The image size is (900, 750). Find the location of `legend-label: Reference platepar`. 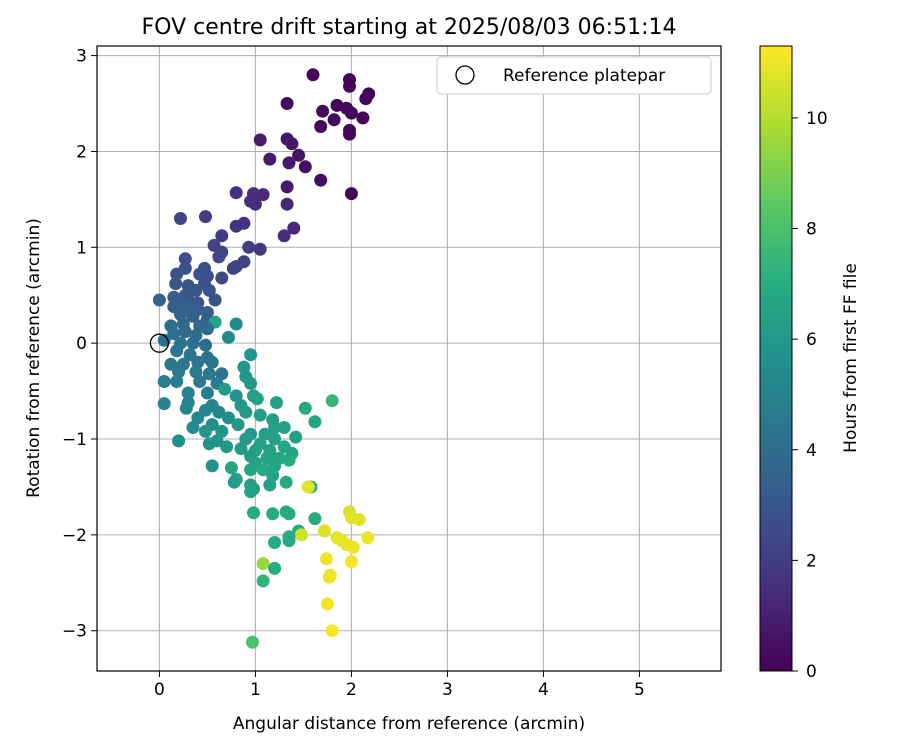

legend-label: Reference platepar is located at coordinates (584, 76).